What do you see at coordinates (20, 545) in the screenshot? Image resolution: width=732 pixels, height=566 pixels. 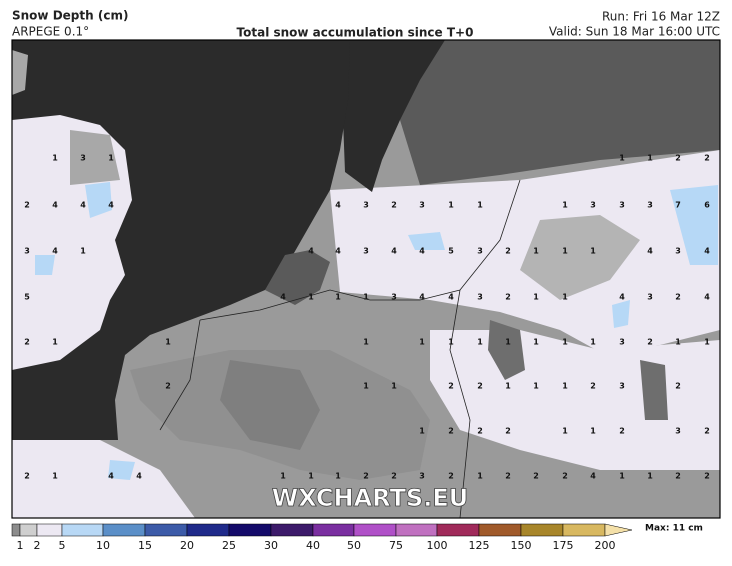 I see `legend-tick-label: 1` at bounding box center [20, 545].